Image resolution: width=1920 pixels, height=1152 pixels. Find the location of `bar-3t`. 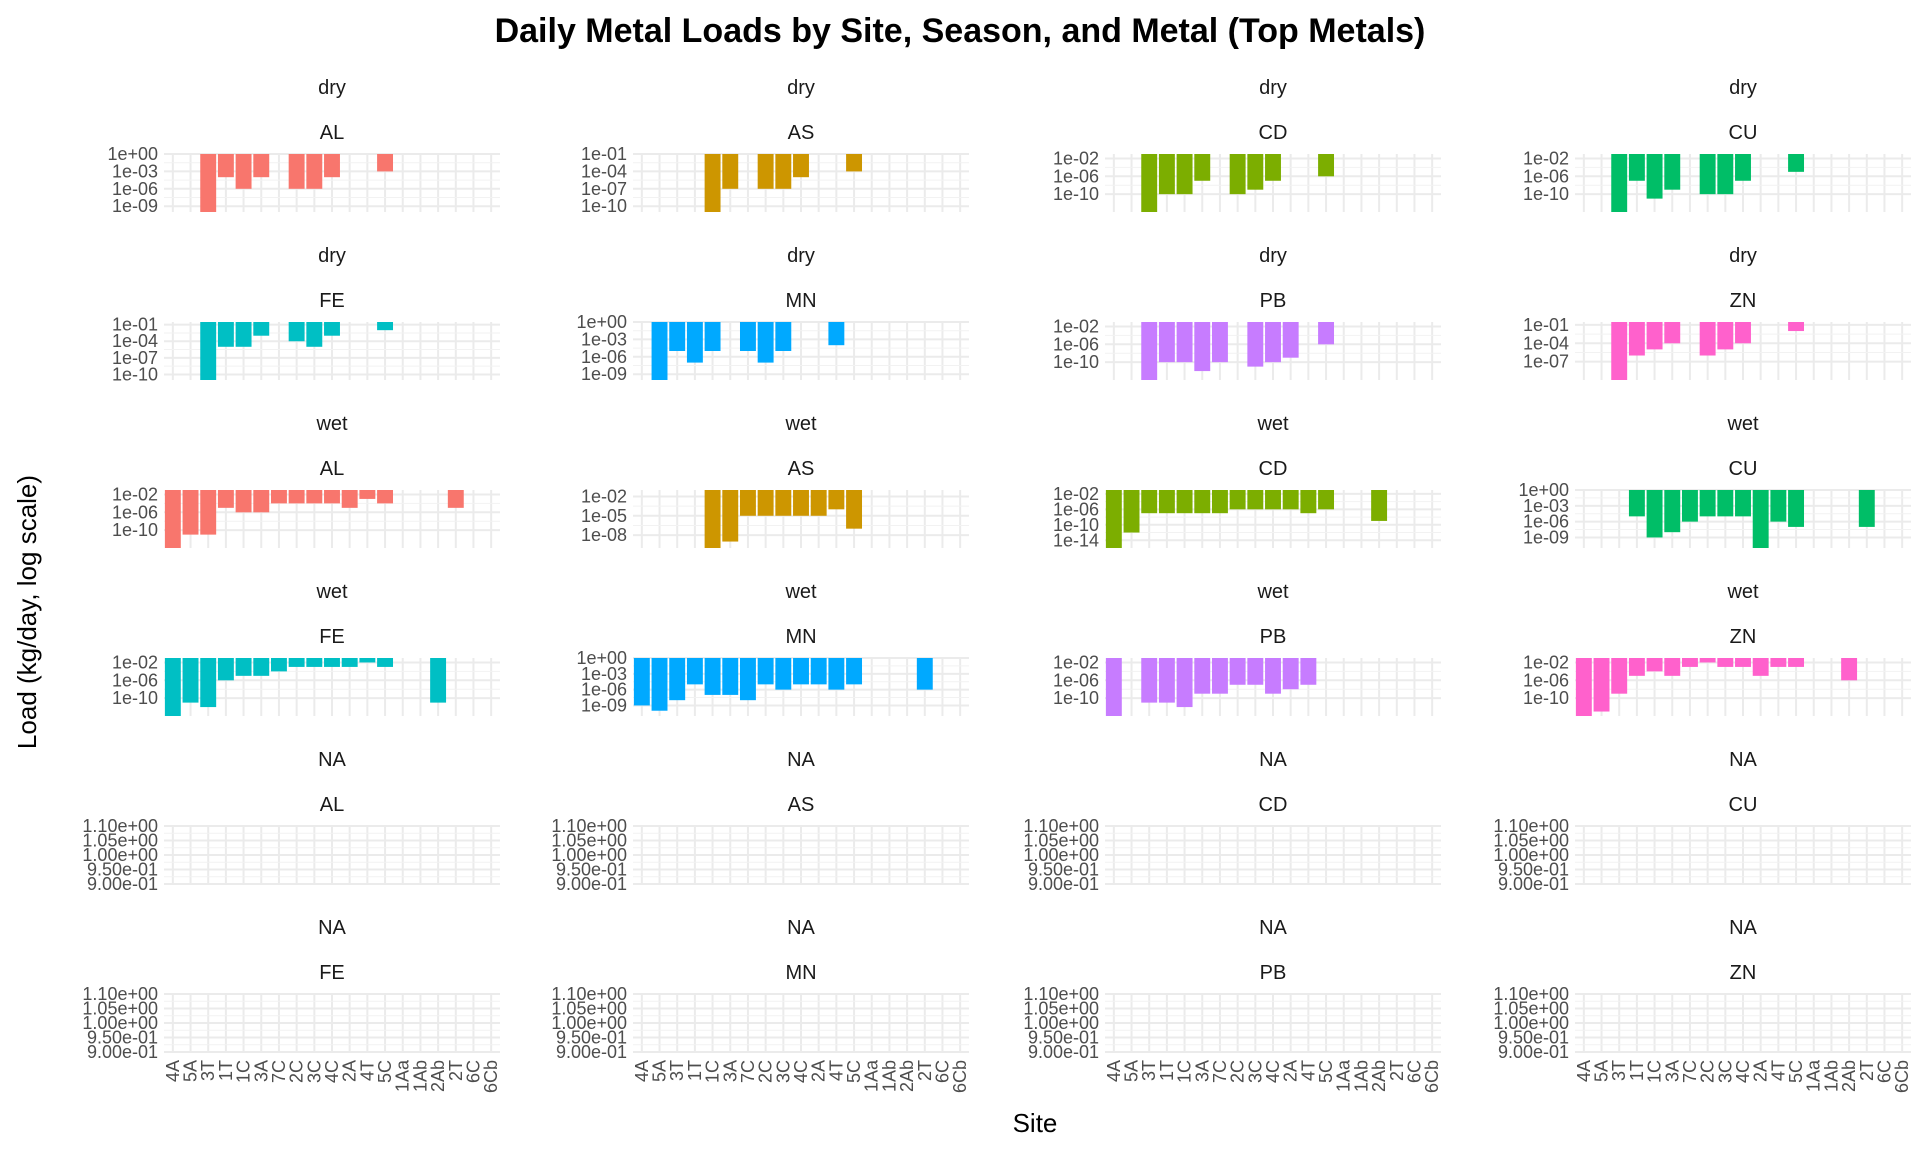

bar-3t is located at coordinates (208, 512).